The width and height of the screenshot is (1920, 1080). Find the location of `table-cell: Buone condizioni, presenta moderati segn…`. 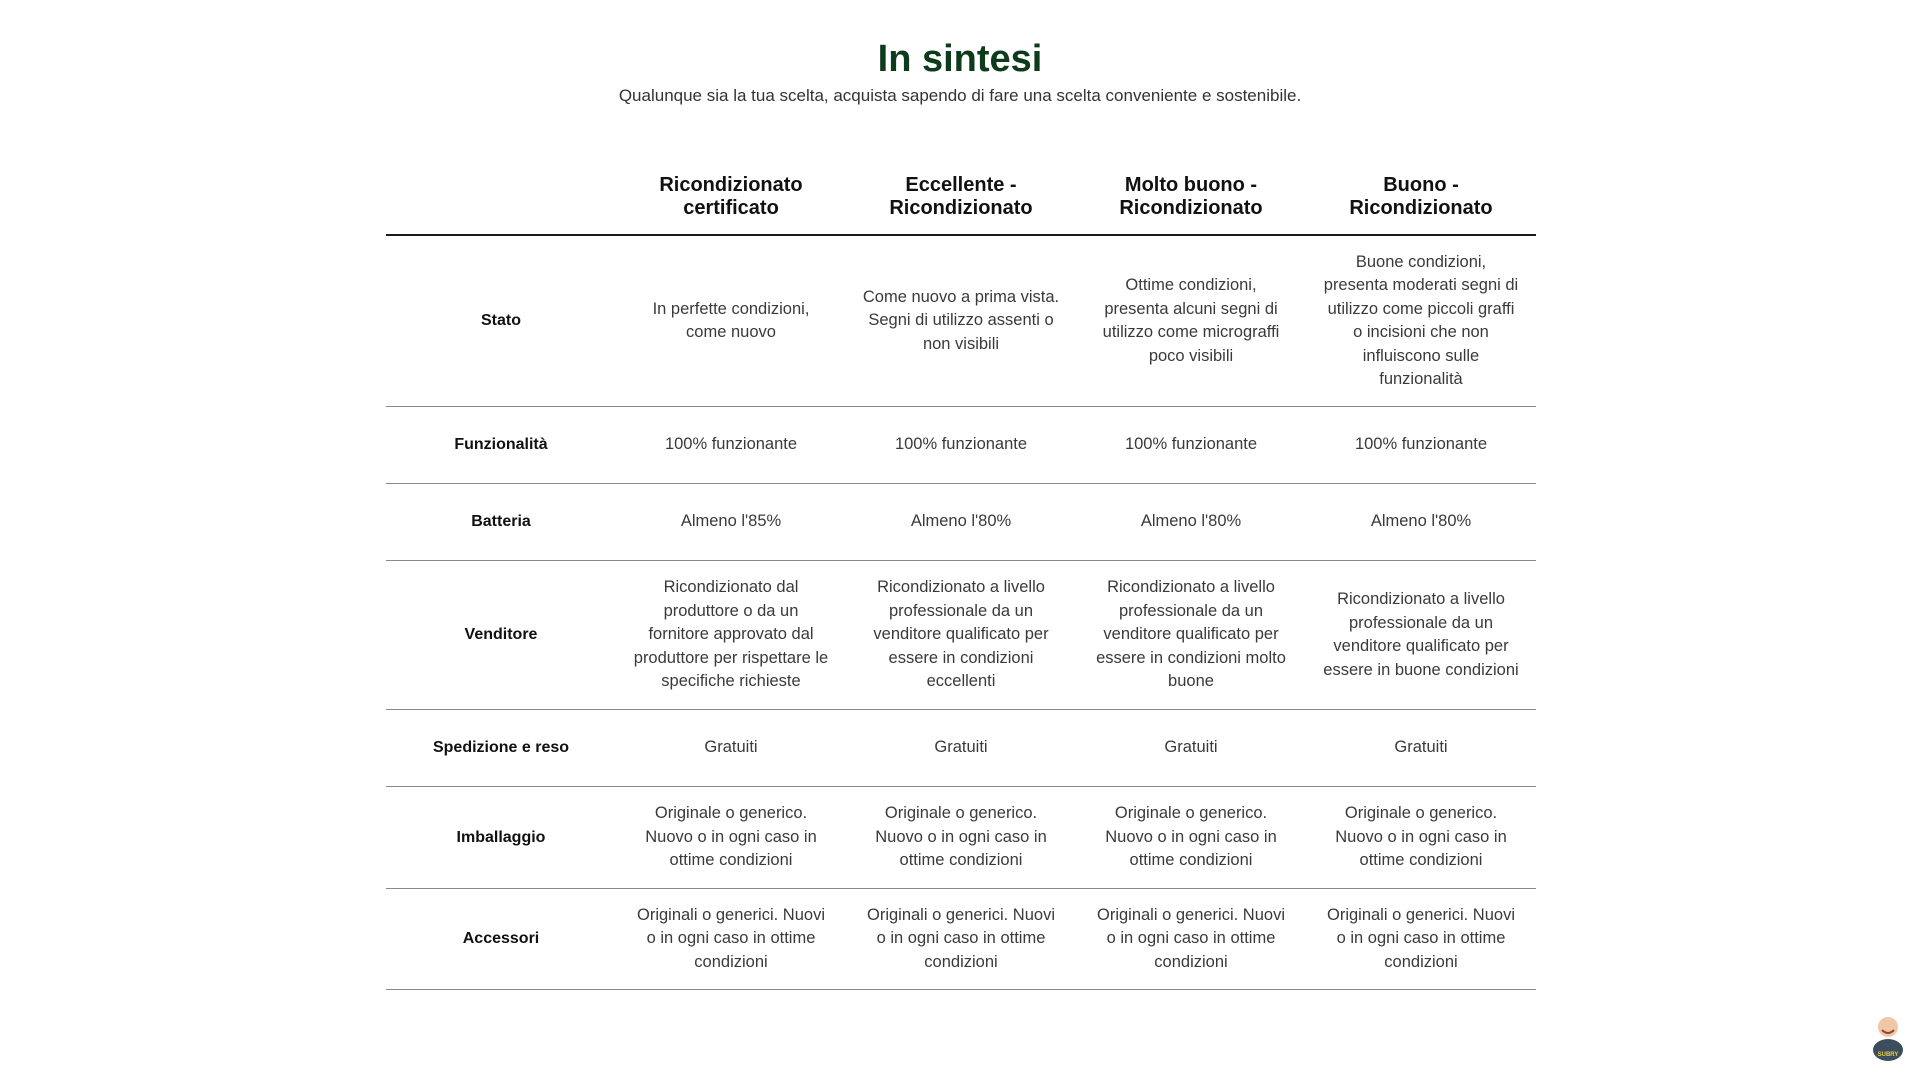

table-cell: Buone condizioni, presenta moderati segn… is located at coordinates (1421, 321).